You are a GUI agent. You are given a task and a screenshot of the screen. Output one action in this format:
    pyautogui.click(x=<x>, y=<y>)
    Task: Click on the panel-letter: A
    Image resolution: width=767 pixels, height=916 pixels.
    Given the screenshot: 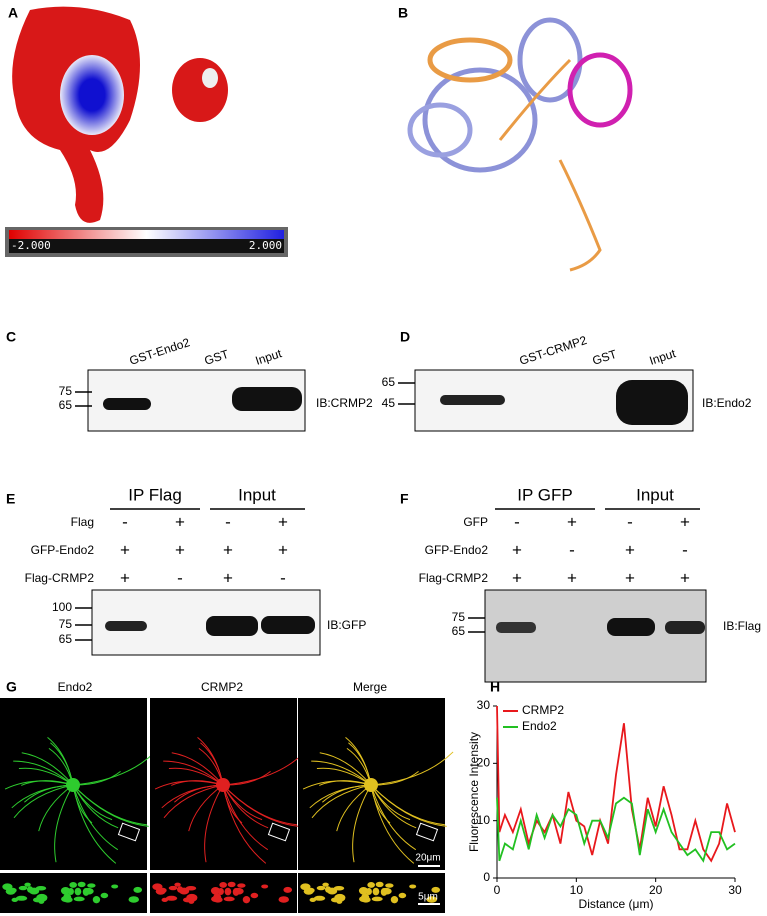 What is the action you would take?
    pyautogui.click(x=13, y=13)
    